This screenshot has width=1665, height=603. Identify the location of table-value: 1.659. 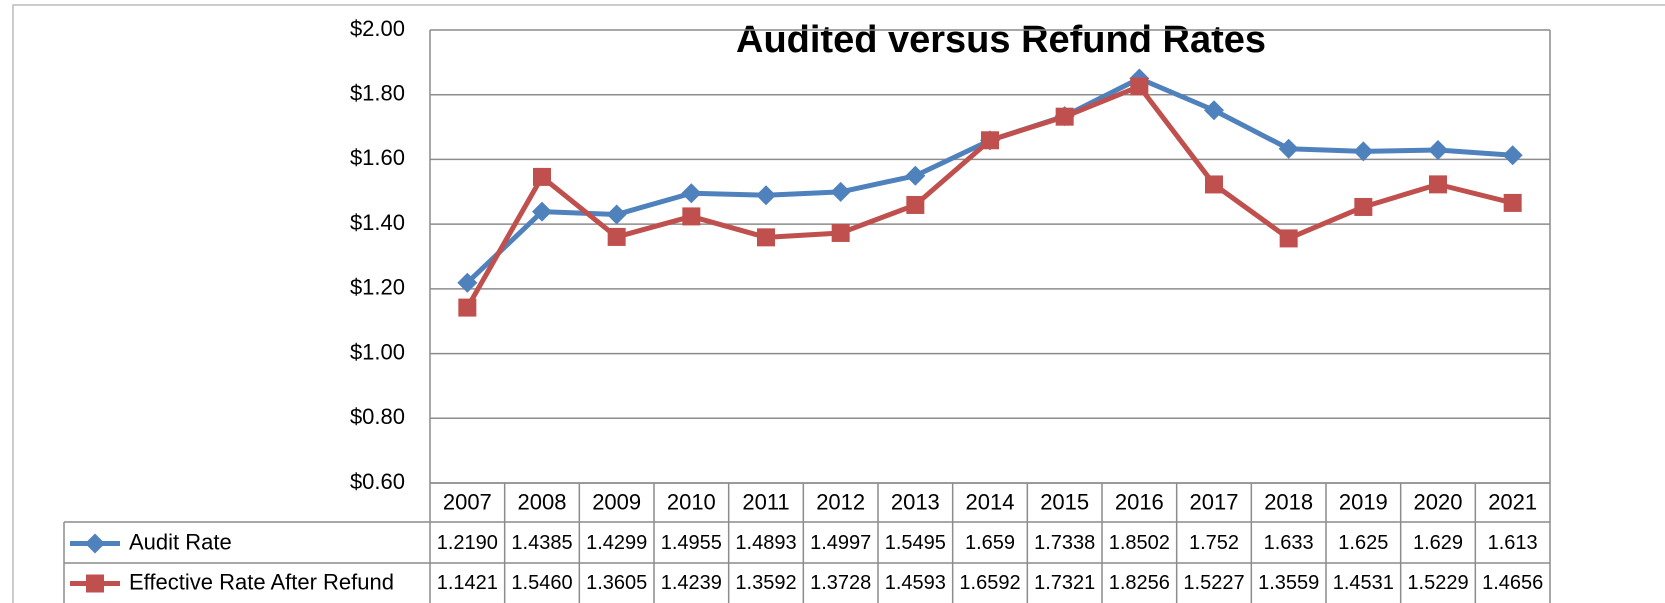
(990, 543).